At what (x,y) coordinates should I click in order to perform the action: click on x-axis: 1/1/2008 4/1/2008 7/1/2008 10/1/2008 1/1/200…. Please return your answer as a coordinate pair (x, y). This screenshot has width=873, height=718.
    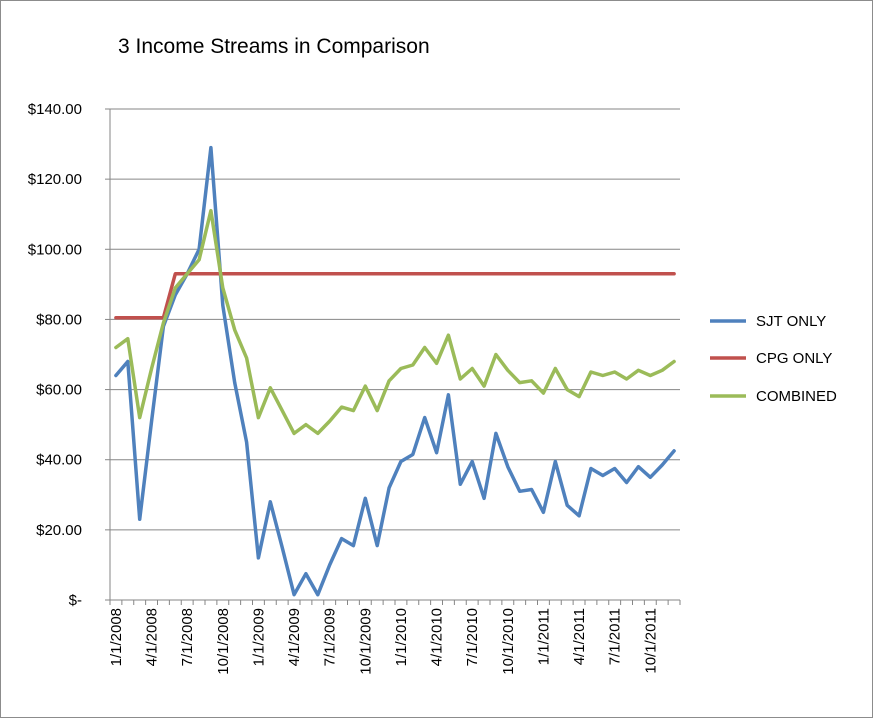
    Looking at the image, I should click on (394, 637).